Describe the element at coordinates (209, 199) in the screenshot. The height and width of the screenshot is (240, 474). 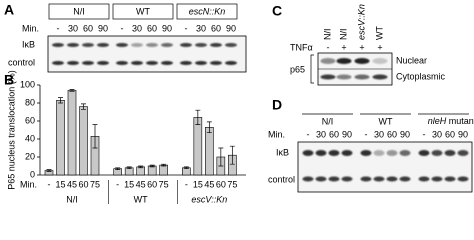
I see `group-label: escV::Kn` at that location.